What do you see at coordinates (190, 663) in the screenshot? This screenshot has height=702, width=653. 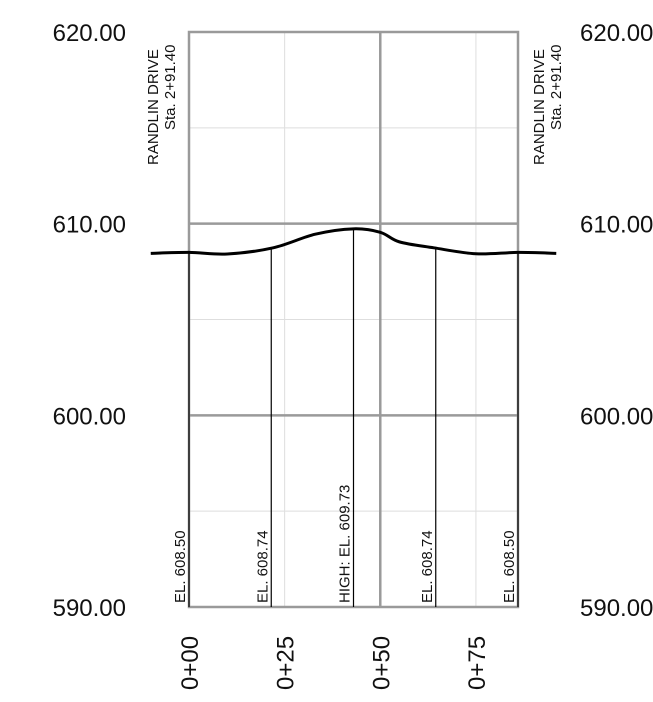 I see `station-tick-label: 0+00` at bounding box center [190, 663].